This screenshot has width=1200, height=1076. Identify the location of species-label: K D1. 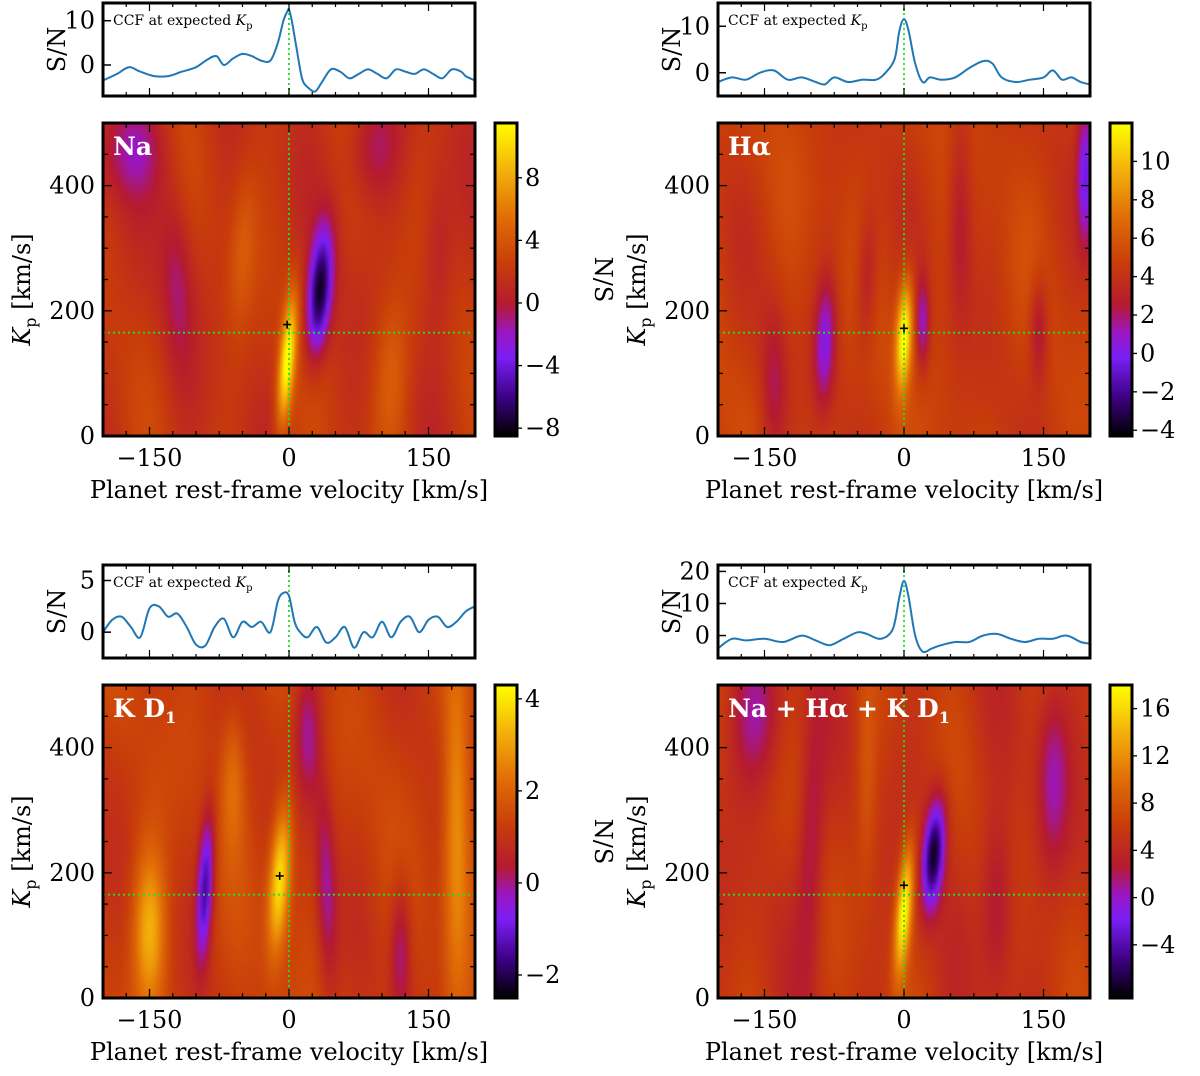
(144, 710).